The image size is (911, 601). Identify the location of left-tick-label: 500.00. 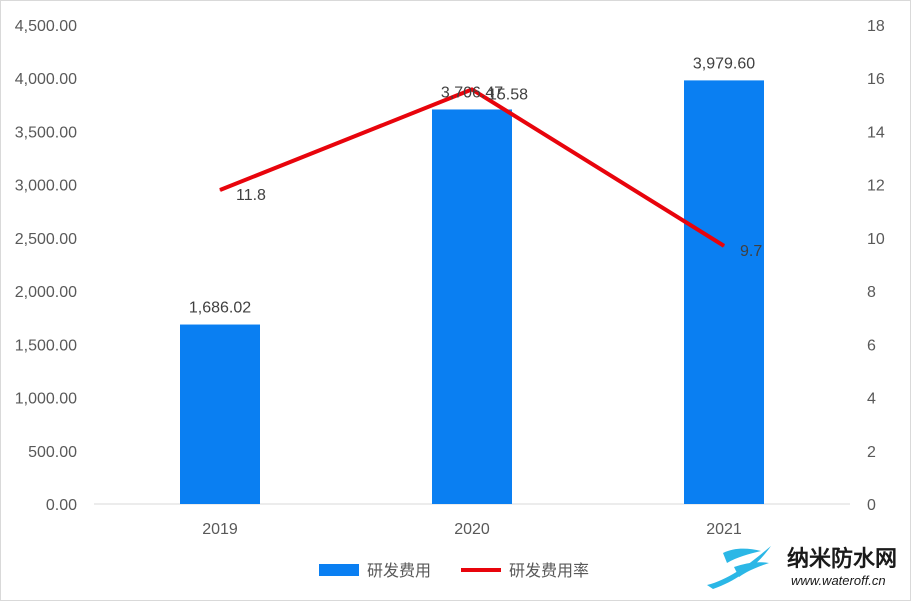
(52, 452).